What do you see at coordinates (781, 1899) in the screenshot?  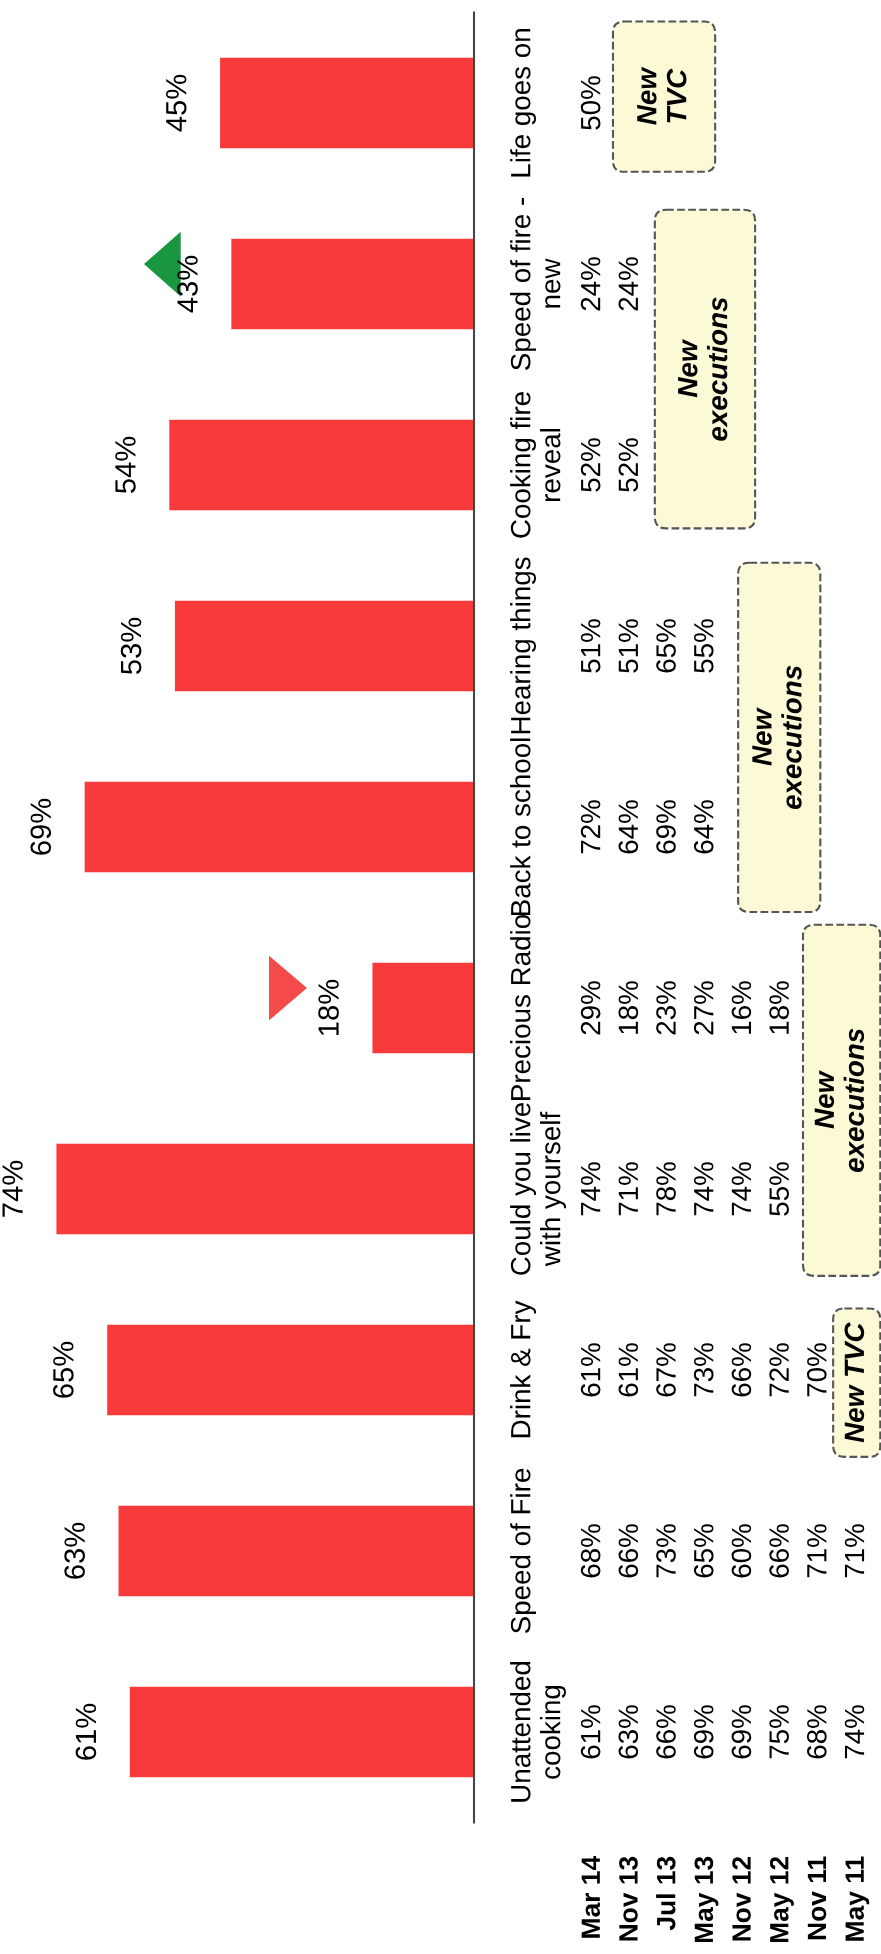 I see `x-tick-label: May 12` at bounding box center [781, 1899].